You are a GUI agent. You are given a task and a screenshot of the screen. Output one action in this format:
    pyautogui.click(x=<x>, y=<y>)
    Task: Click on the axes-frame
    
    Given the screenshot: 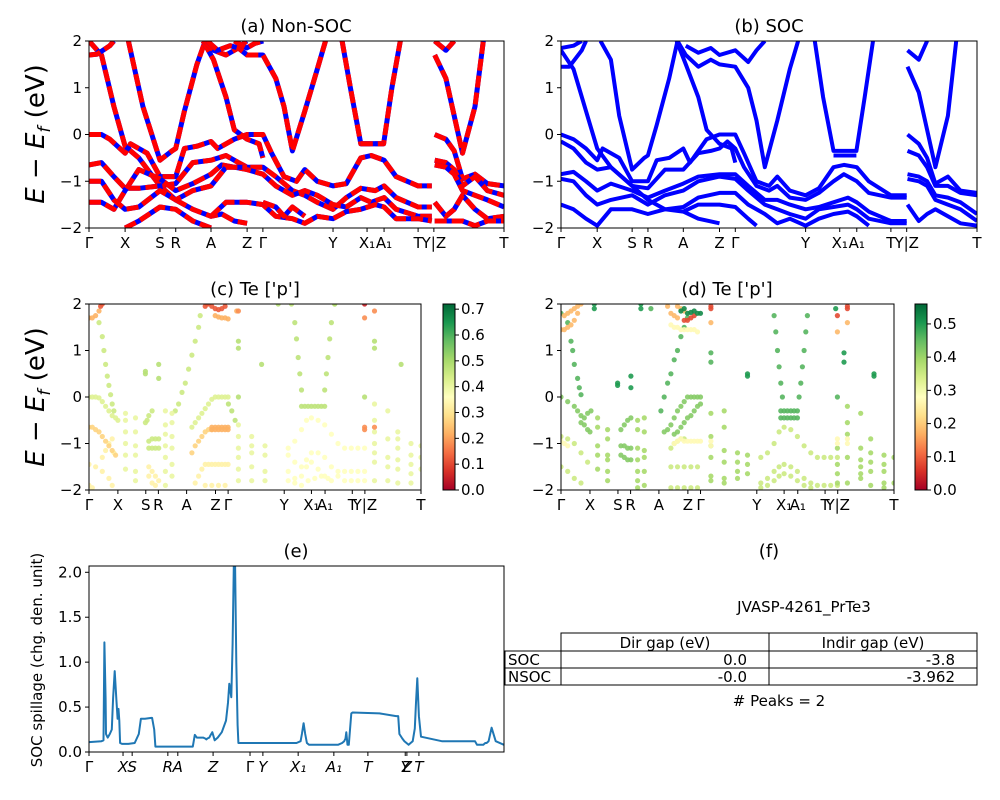 What is the action you would take?
    pyautogui.click(x=296, y=659)
    